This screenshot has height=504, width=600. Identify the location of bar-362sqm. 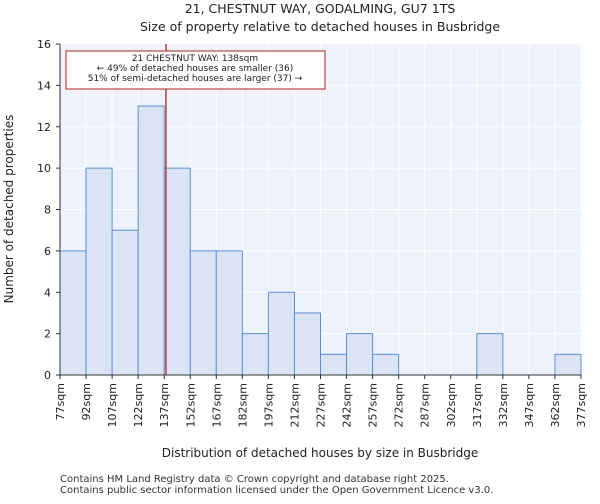
(568, 364).